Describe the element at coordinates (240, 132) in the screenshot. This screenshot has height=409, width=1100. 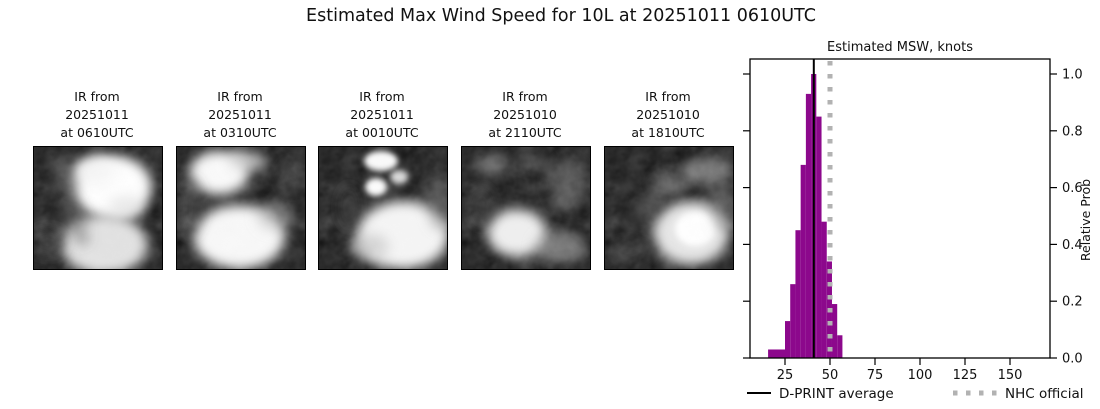
I see `ir-caption-line: at 0310UTC` at that location.